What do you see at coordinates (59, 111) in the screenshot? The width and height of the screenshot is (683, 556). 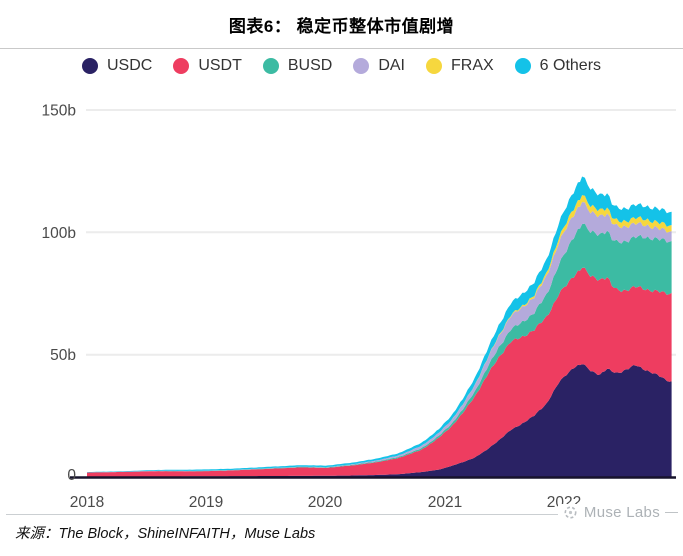 I see `y-tick-150b: 150b` at bounding box center [59, 111].